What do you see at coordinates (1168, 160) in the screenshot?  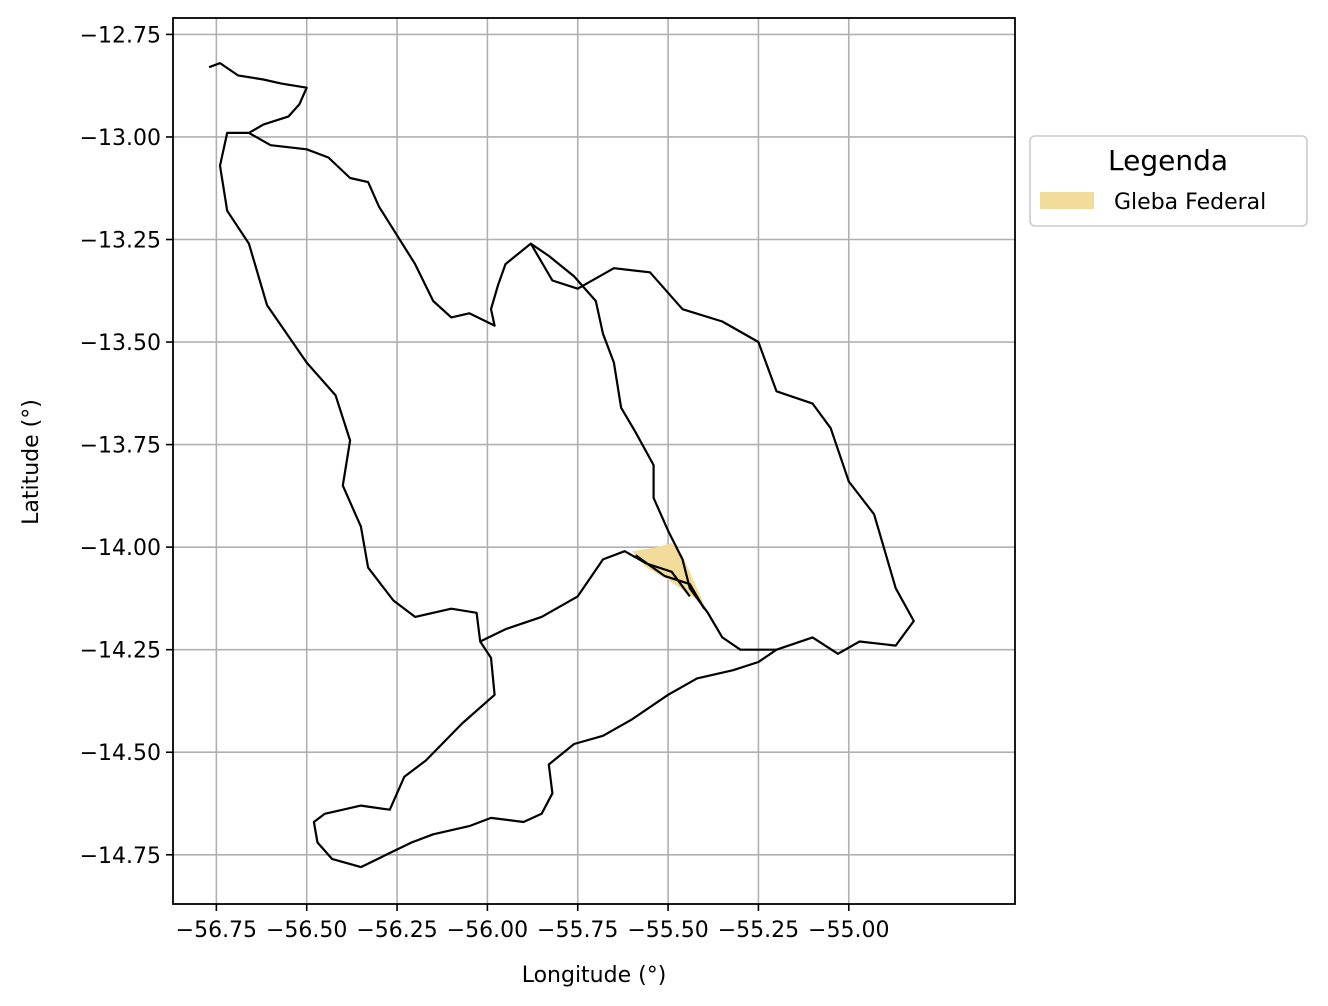 I see `legend-title: Legenda` at bounding box center [1168, 160].